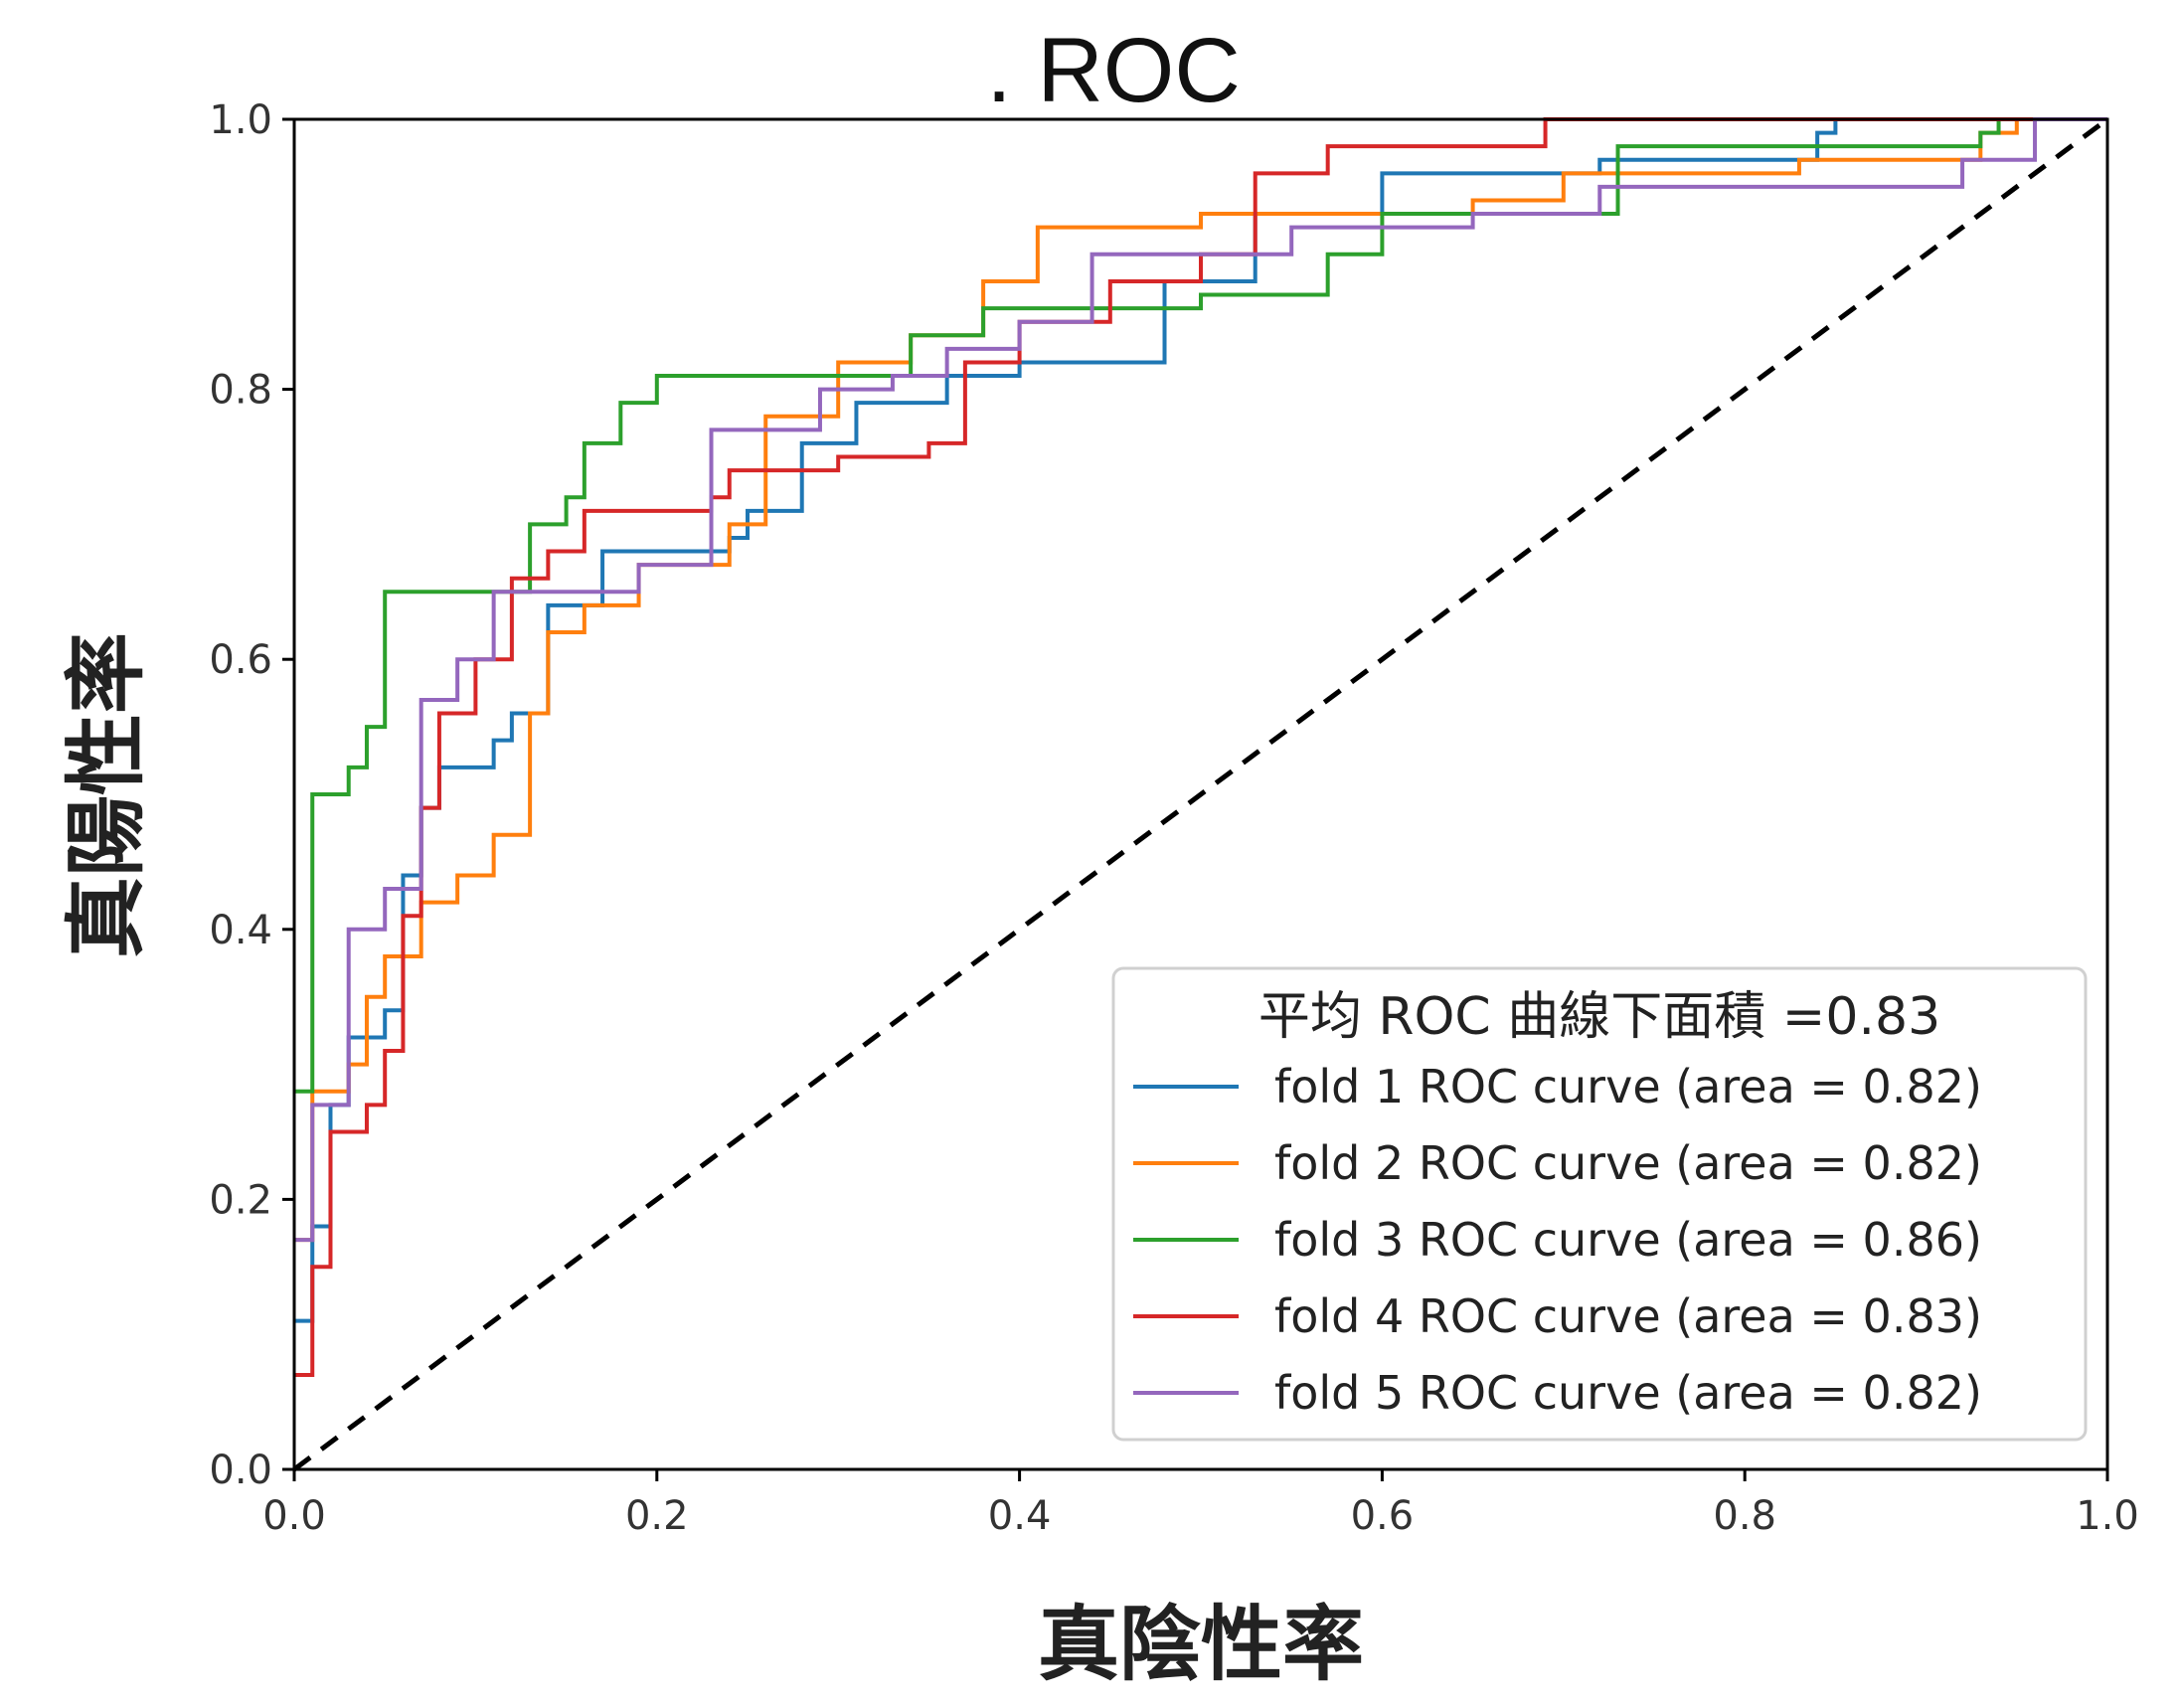 Image resolution: width=2179 pixels, height=1708 pixels. I want to click on chart-title: . ROC, so click(1113, 70).